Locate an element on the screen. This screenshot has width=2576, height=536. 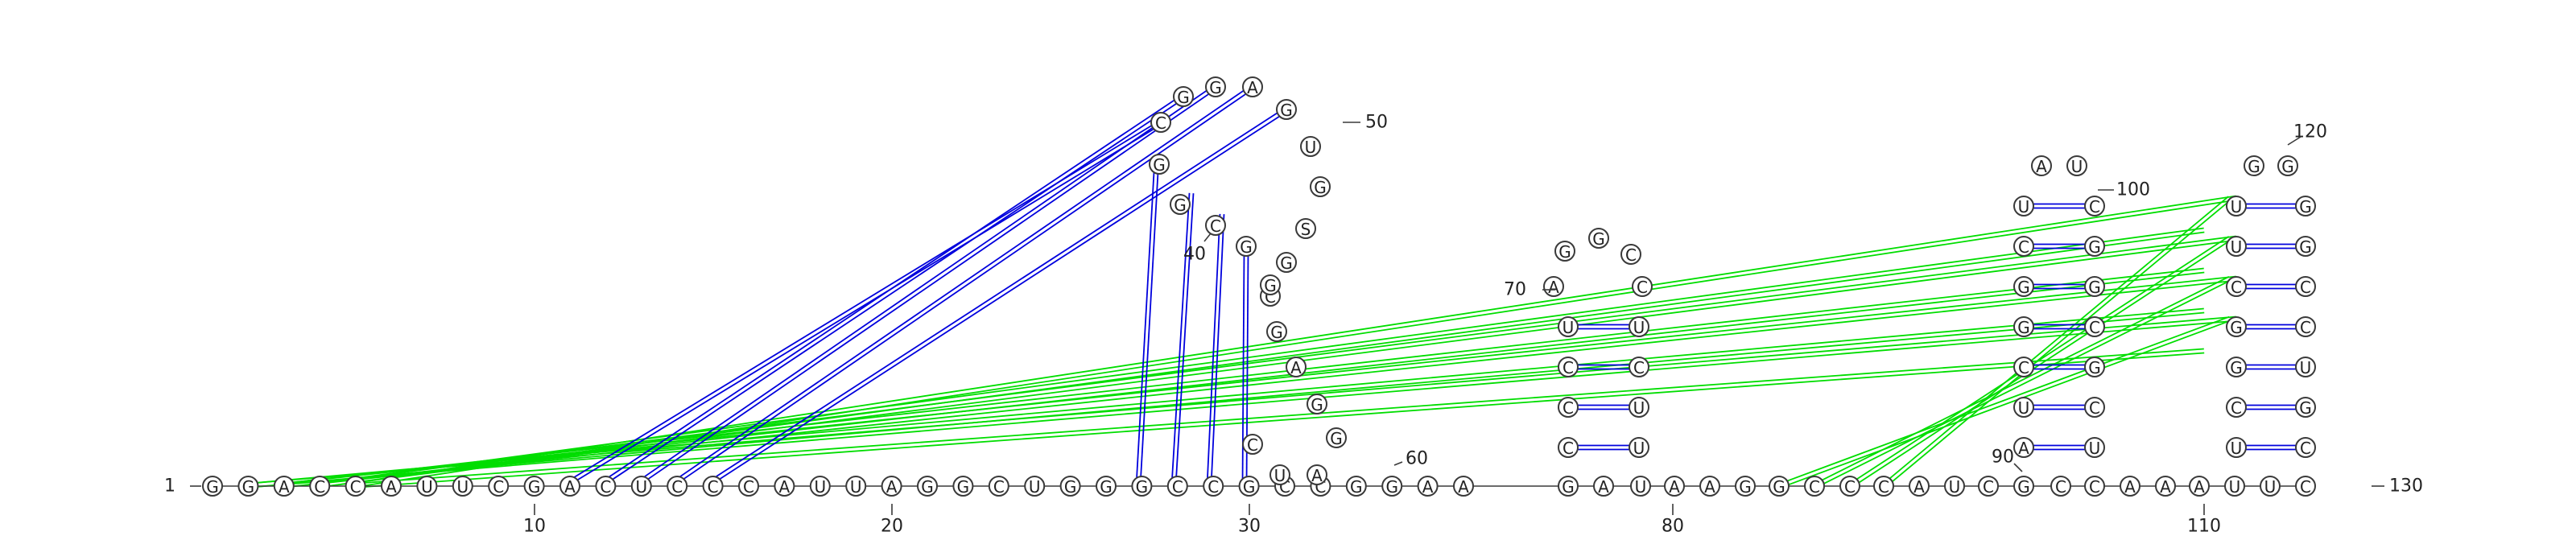
label-100: 100 is located at coordinates (2133, 190).